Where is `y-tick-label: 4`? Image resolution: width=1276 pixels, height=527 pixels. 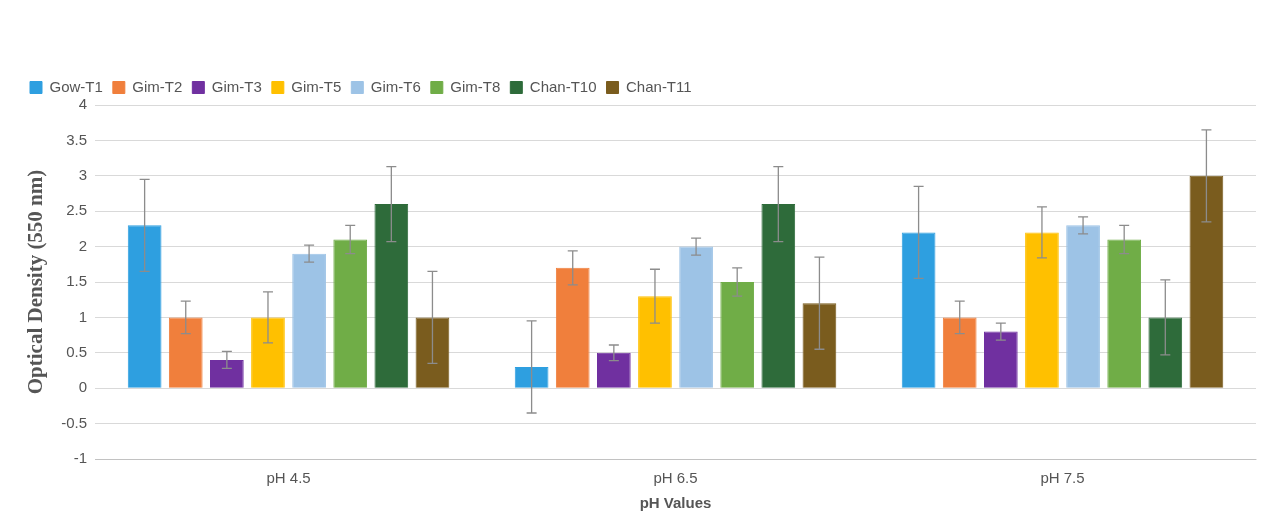
y-tick-label: 4 is located at coordinates (83, 104).